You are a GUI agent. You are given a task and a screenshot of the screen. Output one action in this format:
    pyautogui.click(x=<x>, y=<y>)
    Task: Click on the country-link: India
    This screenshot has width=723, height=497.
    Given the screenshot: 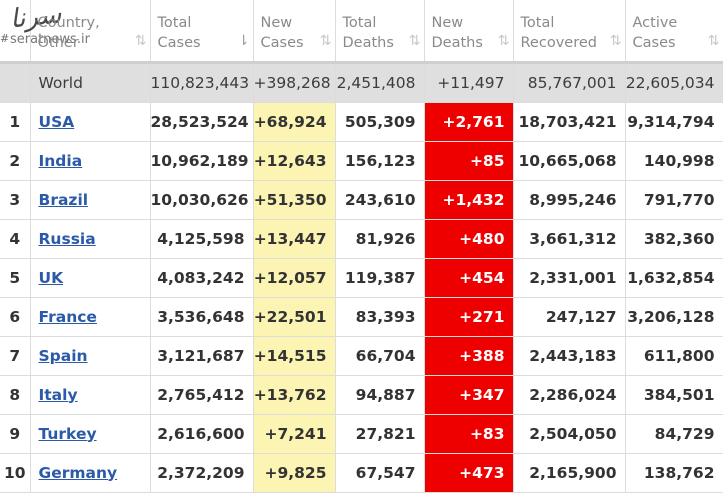 What is the action you would take?
    pyautogui.click(x=60, y=160)
    